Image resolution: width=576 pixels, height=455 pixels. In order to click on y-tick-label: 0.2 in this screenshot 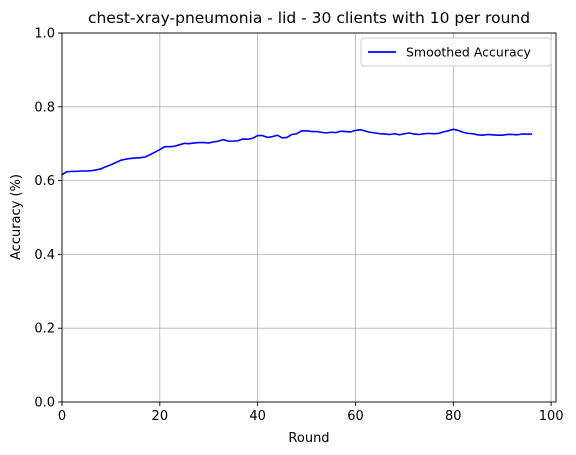, I will do `click(44, 329)`.